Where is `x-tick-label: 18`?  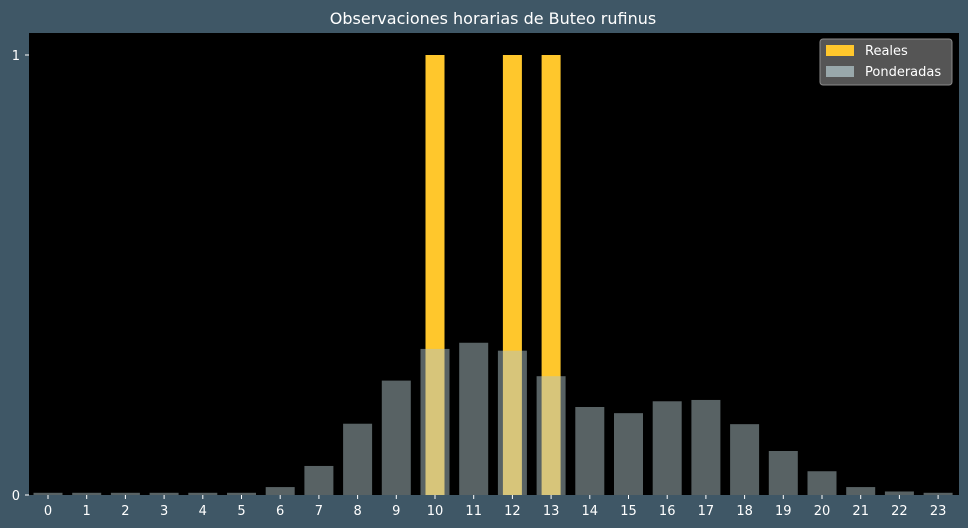 x-tick-label: 18 is located at coordinates (744, 511).